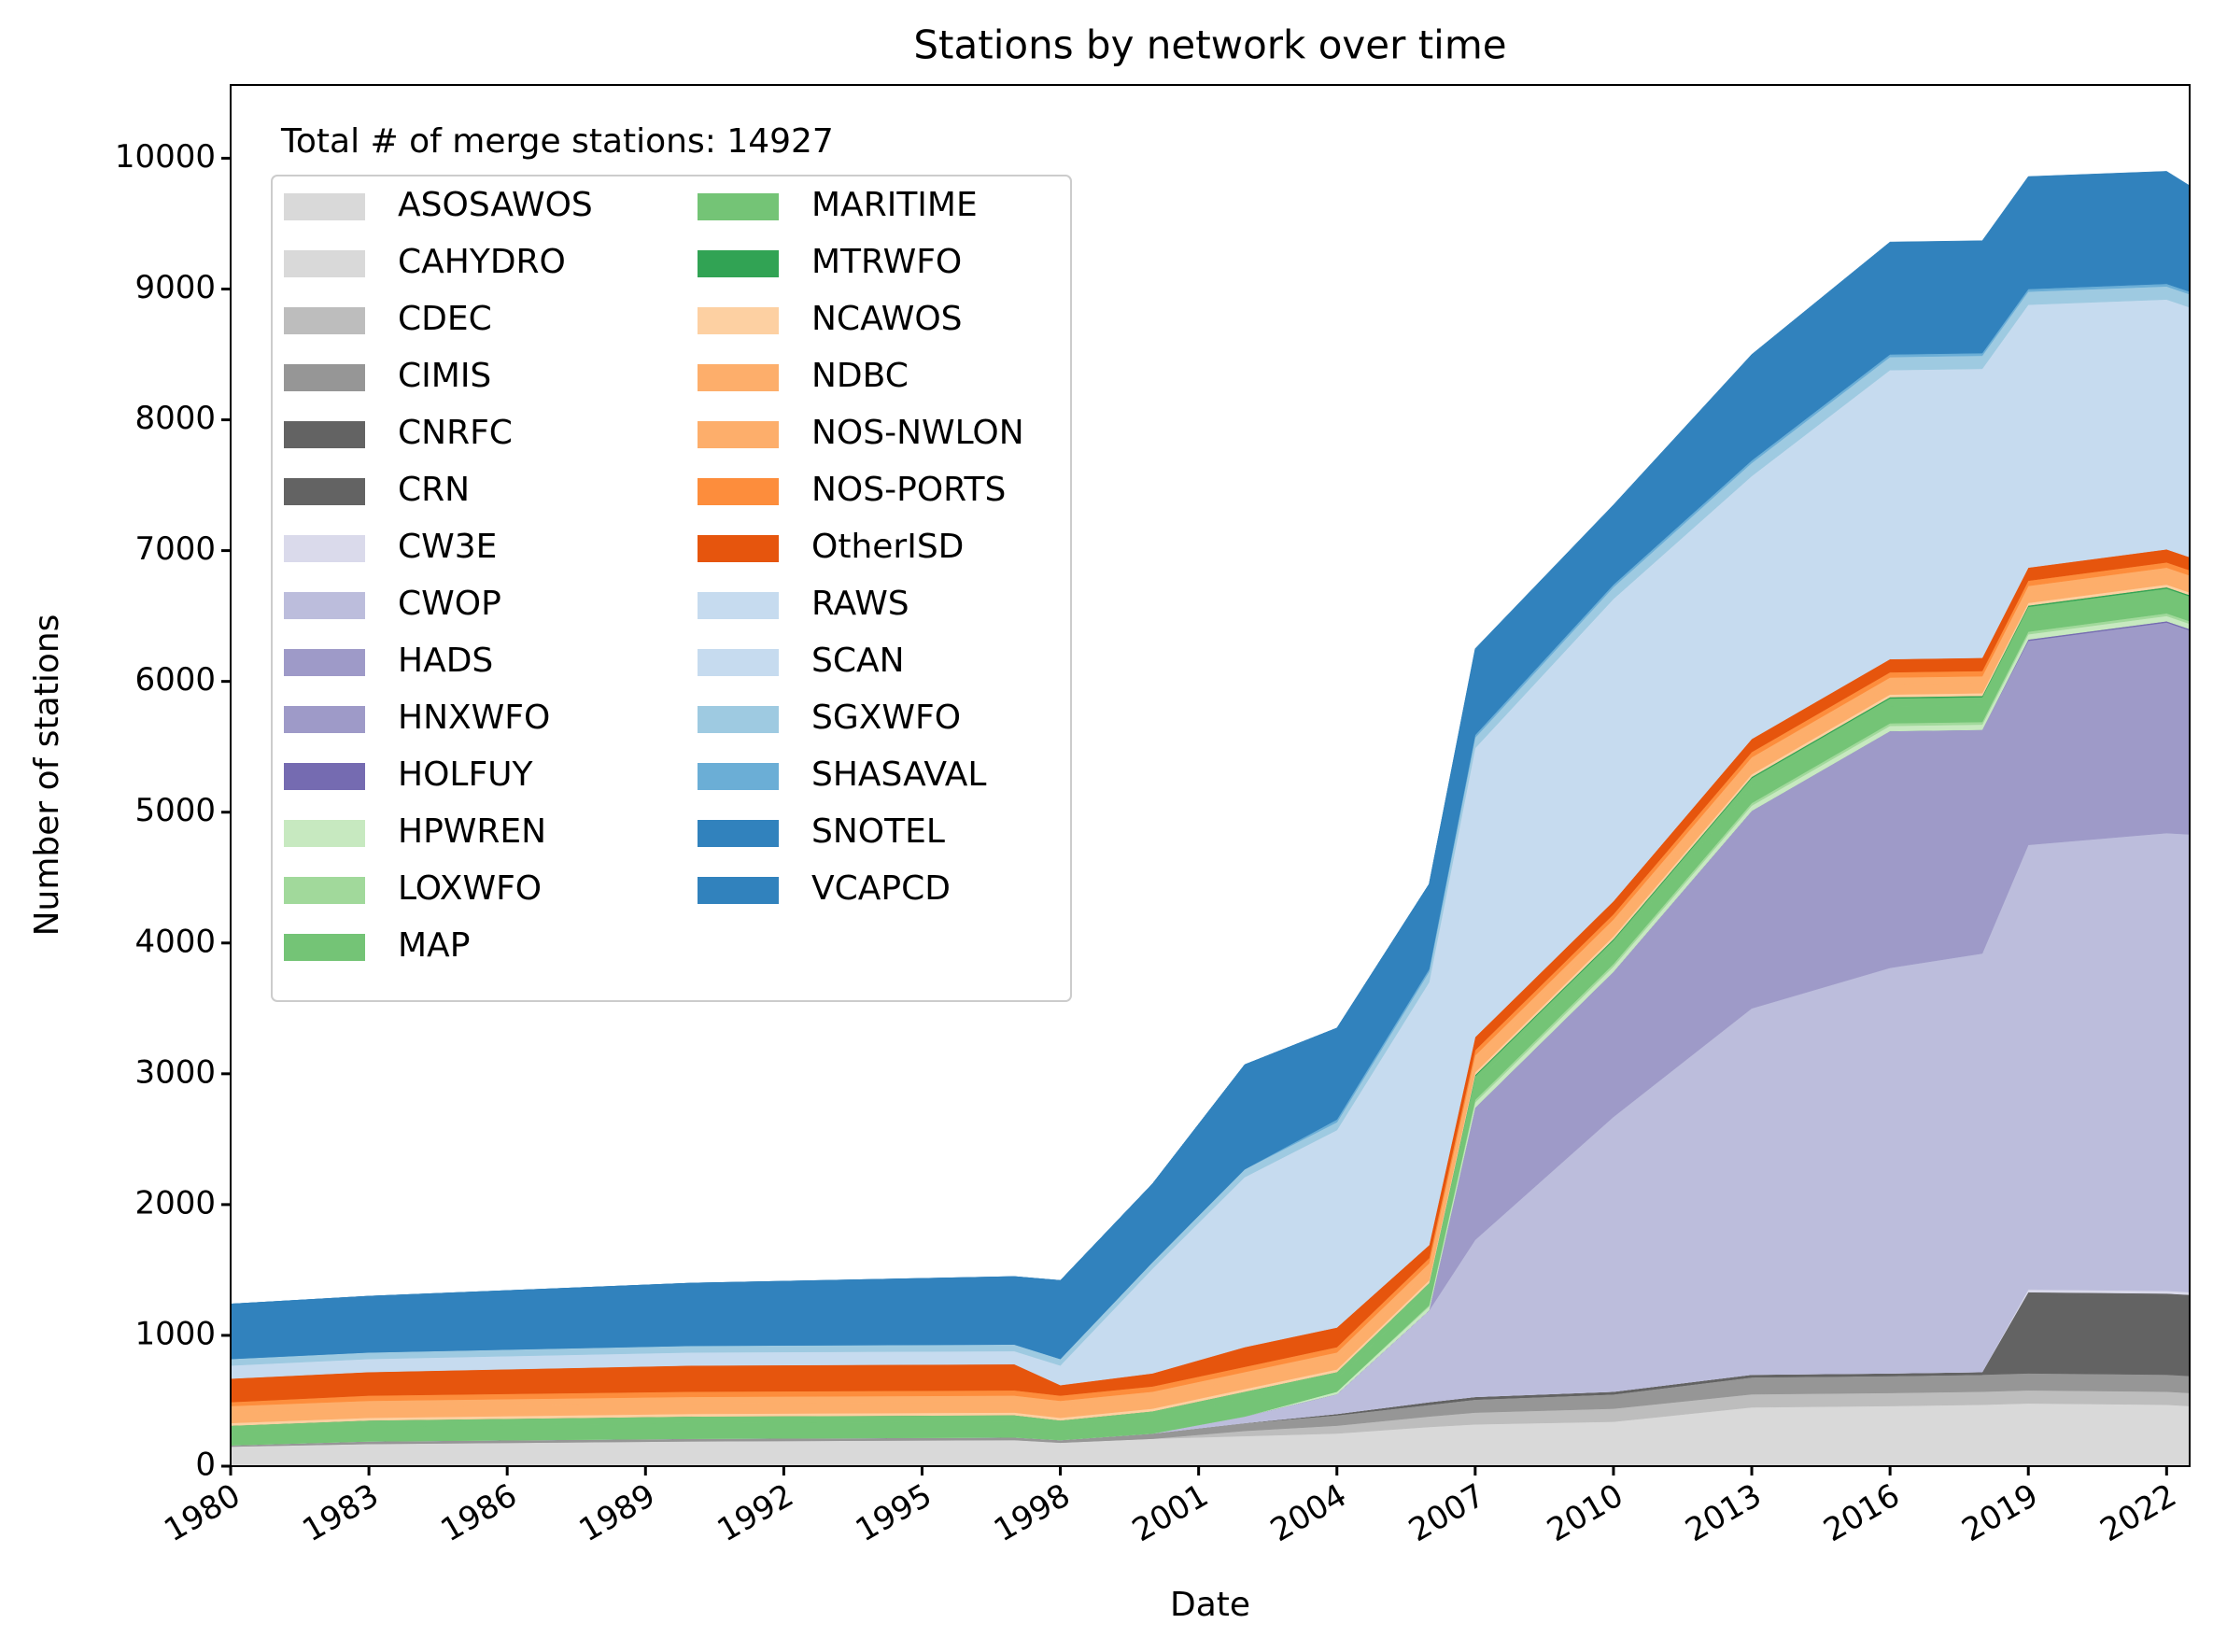  What do you see at coordinates (434, 490) in the screenshot?
I see `legend-label: CRN` at bounding box center [434, 490].